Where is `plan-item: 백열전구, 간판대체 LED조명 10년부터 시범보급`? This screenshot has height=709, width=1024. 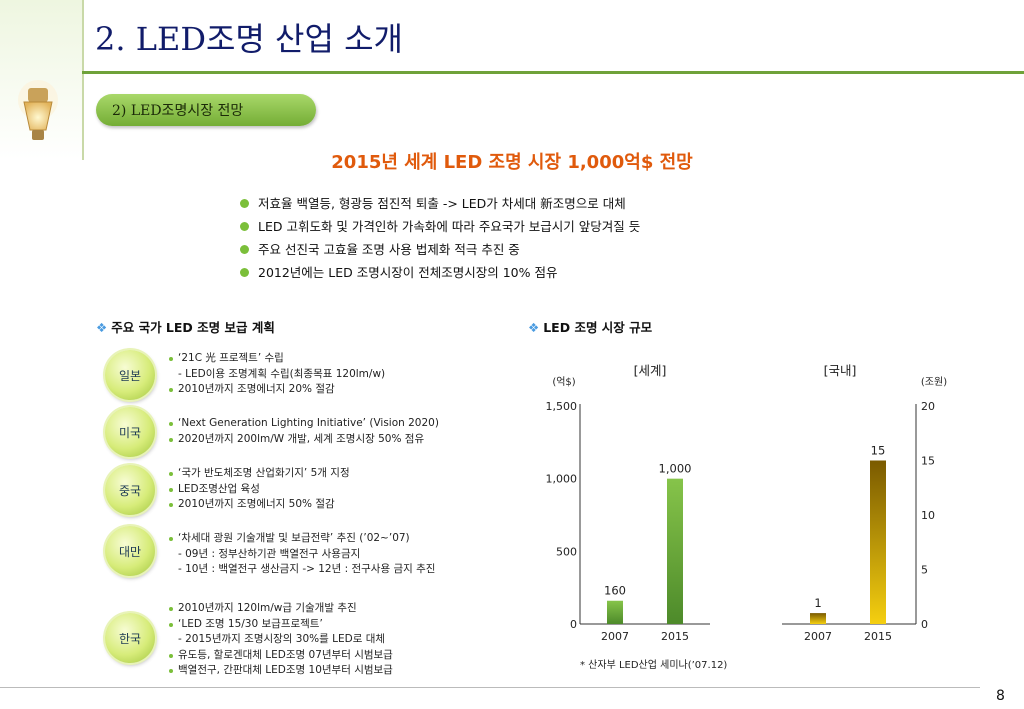 plan-item: 백열전구, 간판대체 LED조명 10년부터 시범보급 is located at coordinates (280, 671).